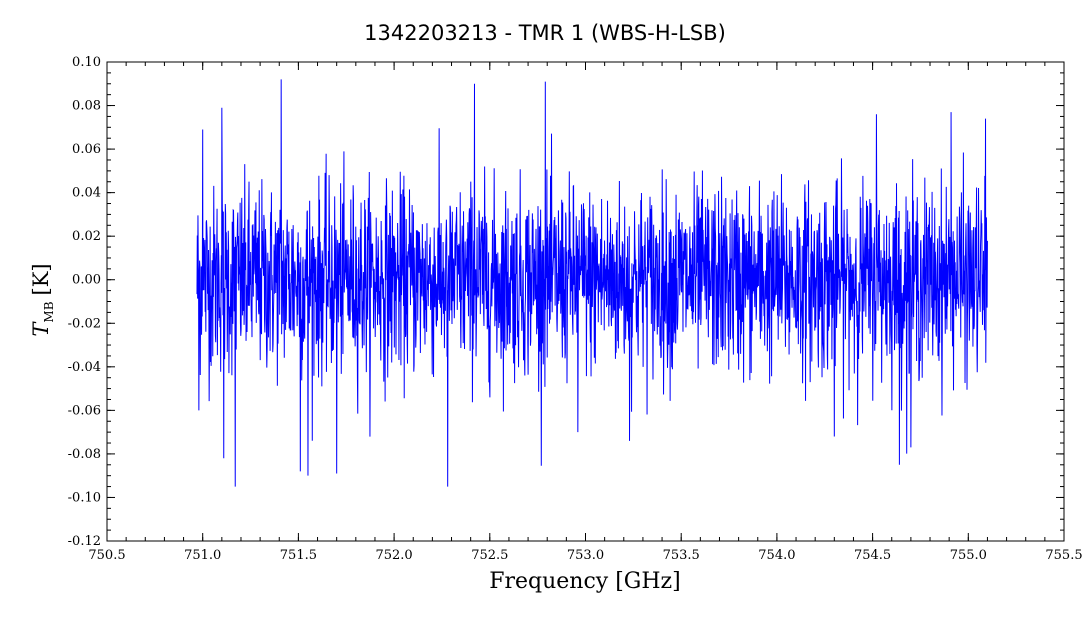 This screenshot has width=1090, height=618. Describe the element at coordinates (42, 299) in the screenshot. I see `y-axis-label: TMB [K]` at that location.